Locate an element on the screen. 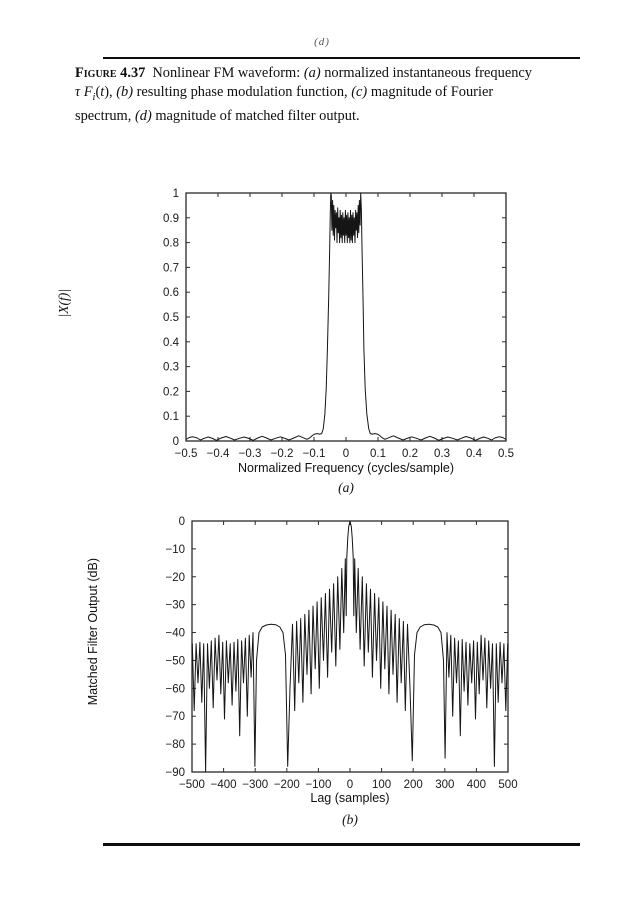  matched-filter-y-axis-label: Matched Filter Output (dB) is located at coordinates (93, 632).